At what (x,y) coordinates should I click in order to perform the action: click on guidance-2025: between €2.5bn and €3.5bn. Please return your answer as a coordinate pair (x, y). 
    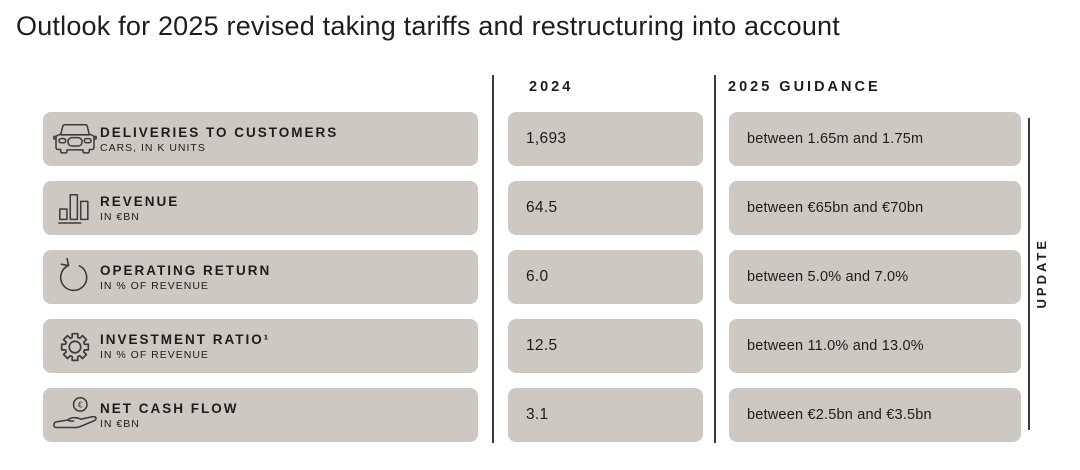
    Looking at the image, I should click on (875, 415).